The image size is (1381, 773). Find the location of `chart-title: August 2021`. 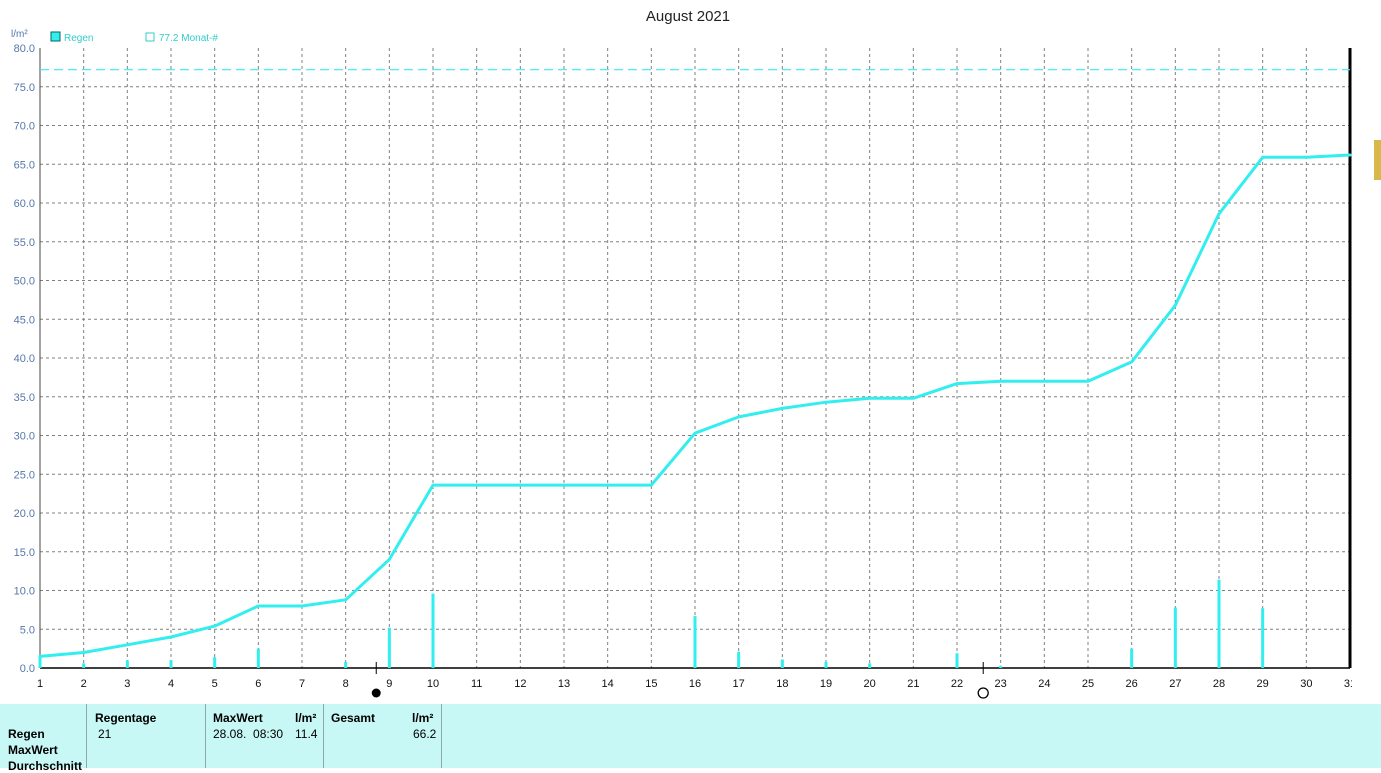

chart-title: August 2021 is located at coordinates (688, 16).